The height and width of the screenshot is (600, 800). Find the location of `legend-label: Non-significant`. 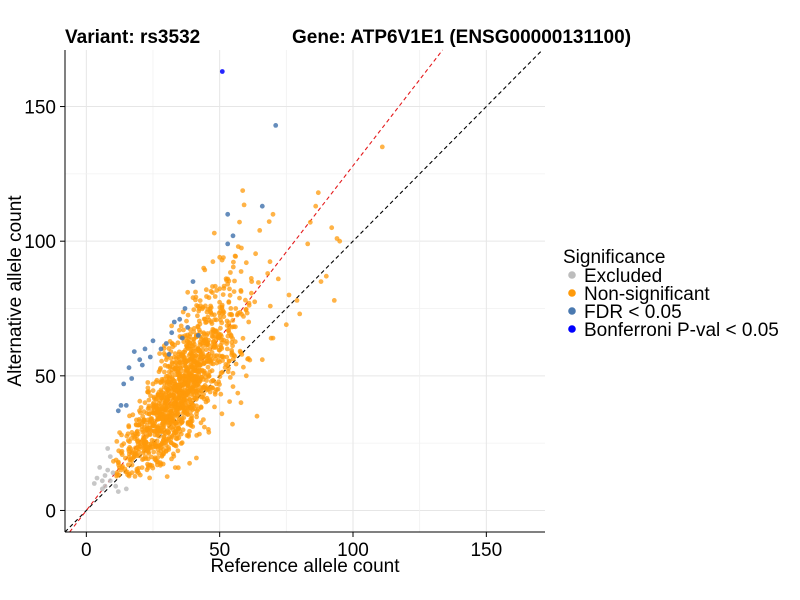

legend-label: Non-significant is located at coordinates (647, 294).